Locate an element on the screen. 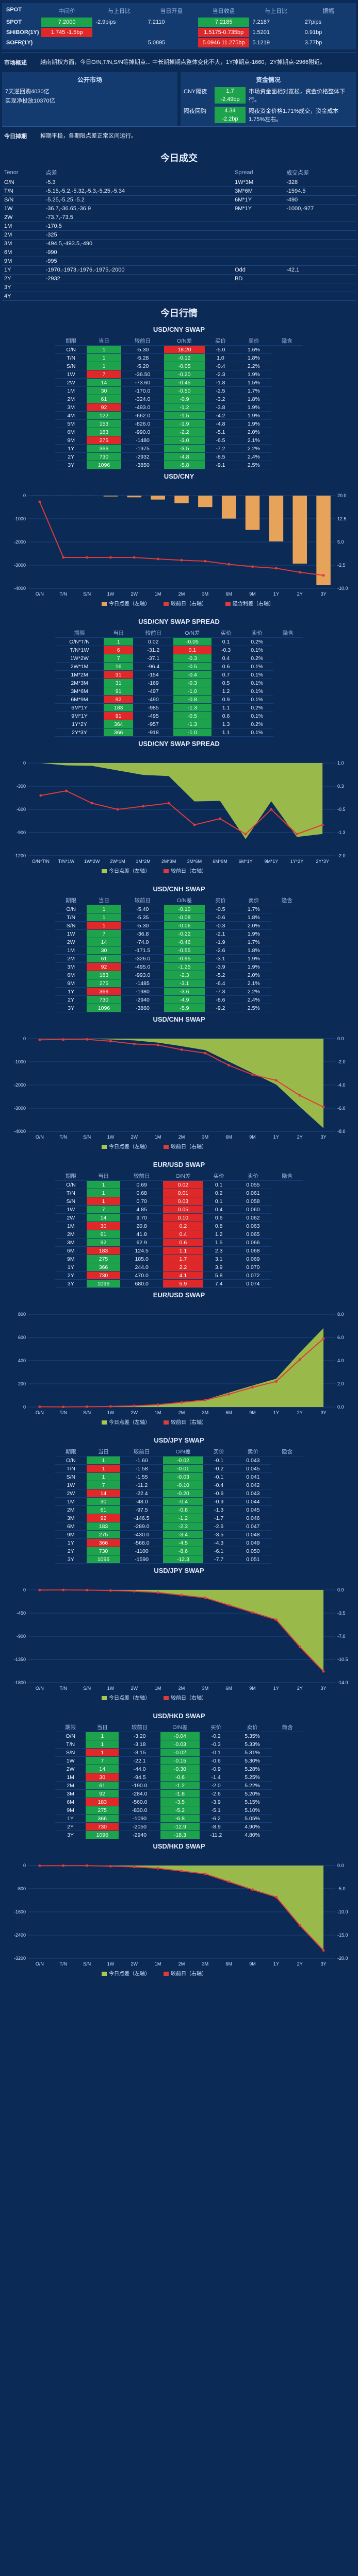 The height and width of the screenshot is (2576, 358). y2-tick: 0.0 is located at coordinates (340, 1407).